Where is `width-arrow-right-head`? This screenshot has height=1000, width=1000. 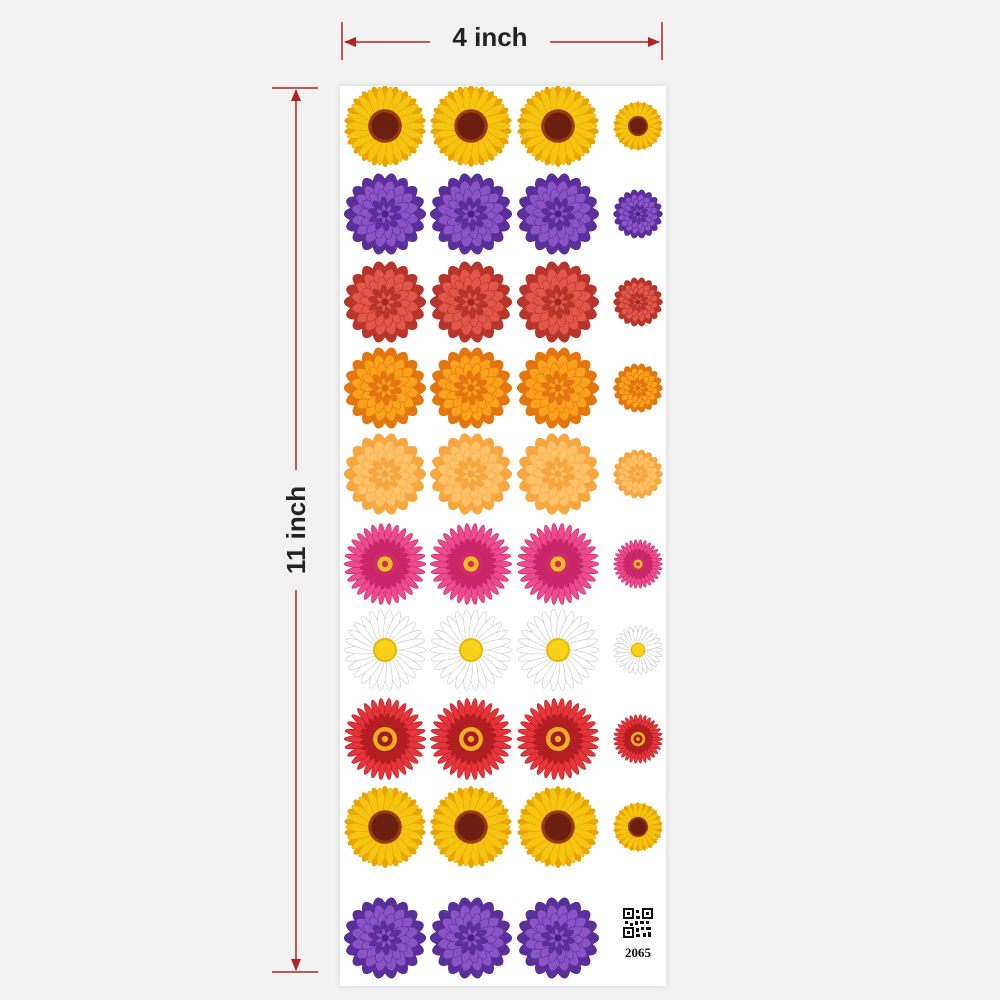
width-arrow-right-head is located at coordinates (654, 42).